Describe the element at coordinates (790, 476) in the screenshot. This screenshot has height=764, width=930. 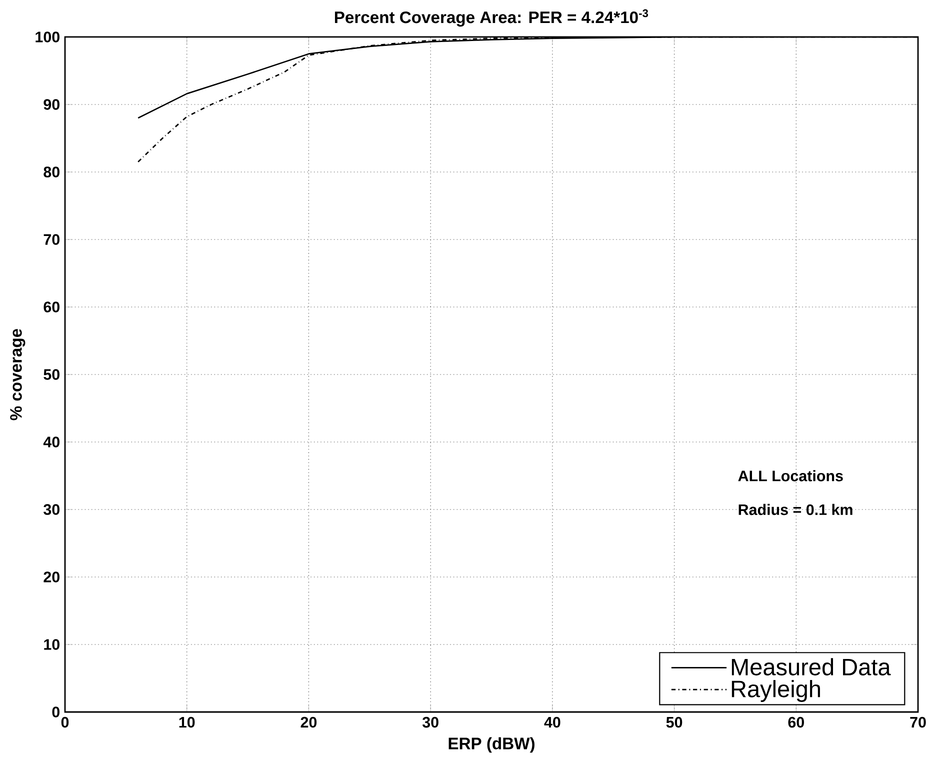
I see `annotation: ALL Locations` at that location.